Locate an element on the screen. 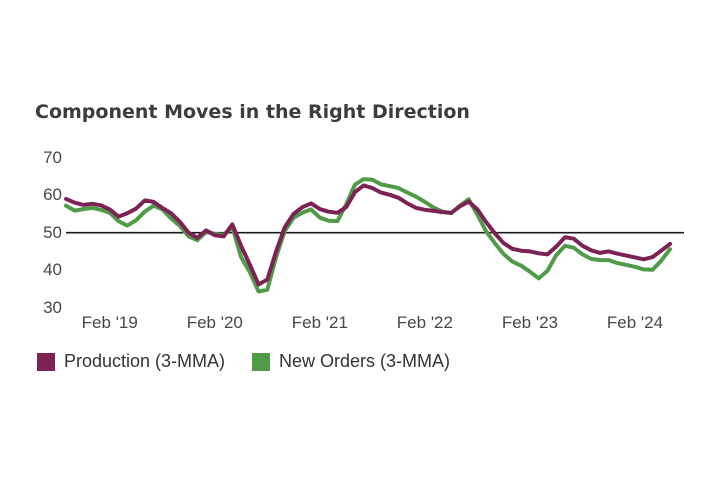  new-orders-legend-label: New Orders (3-MMA) is located at coordinates (365, 361).